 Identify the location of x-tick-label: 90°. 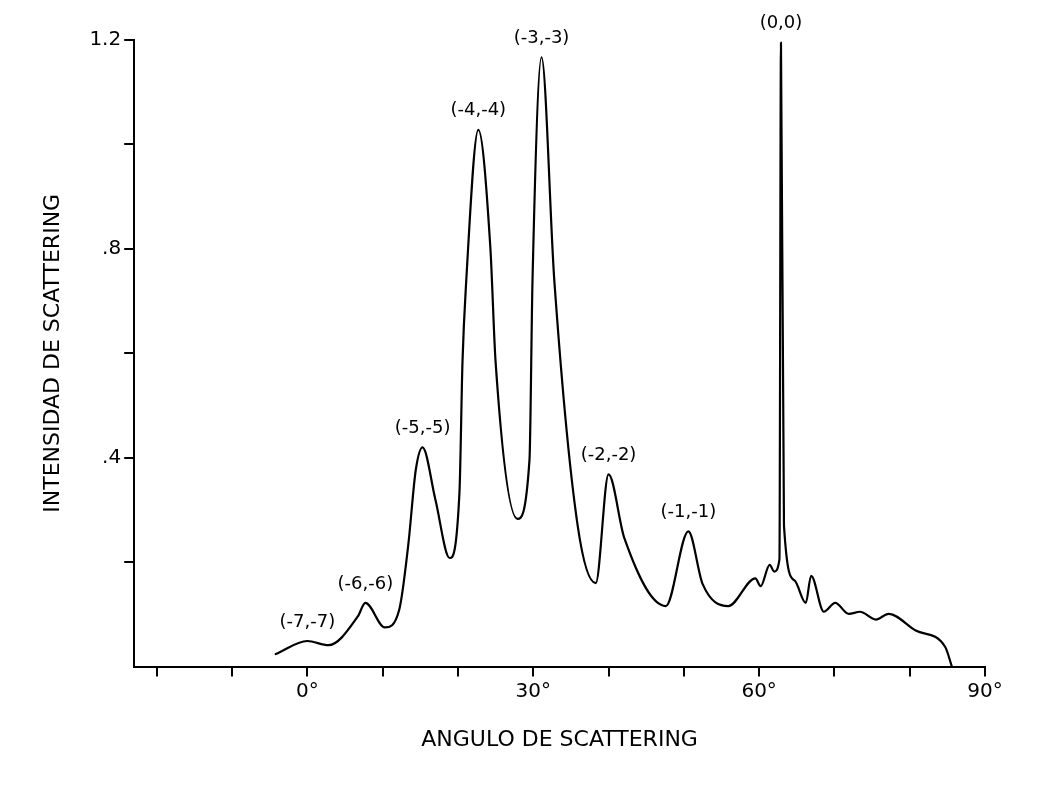
(985, 689).